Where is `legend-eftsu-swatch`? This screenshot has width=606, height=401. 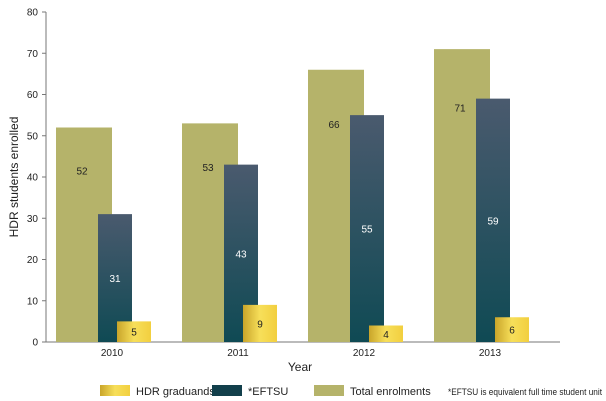 legend-eftsu-swatch is located at coordinates (227, 390).